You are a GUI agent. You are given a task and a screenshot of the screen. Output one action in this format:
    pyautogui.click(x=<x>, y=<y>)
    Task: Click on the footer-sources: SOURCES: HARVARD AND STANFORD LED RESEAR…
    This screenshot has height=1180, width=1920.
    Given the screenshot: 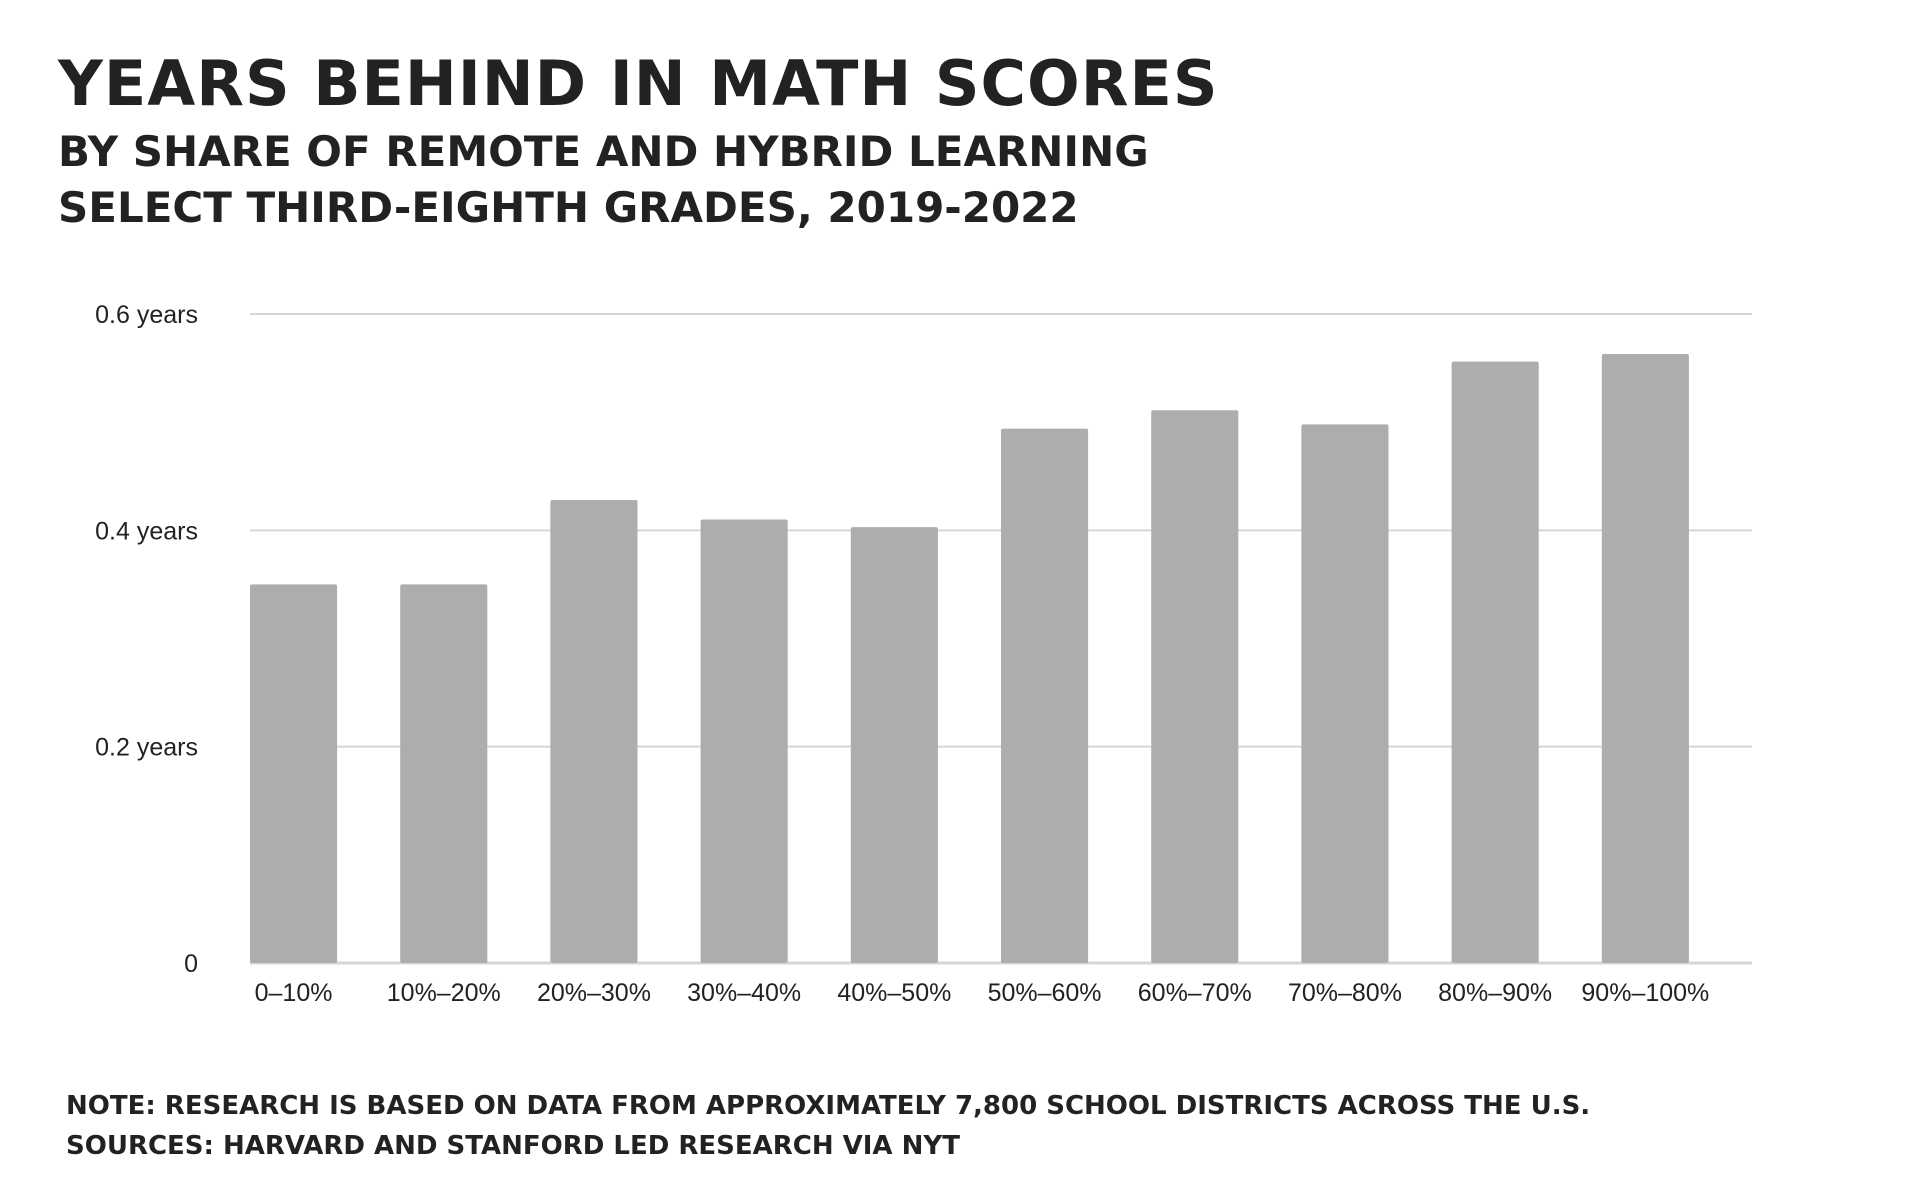 What is the action you would take?
    pyautogui.click(x=513, y=1146)
    